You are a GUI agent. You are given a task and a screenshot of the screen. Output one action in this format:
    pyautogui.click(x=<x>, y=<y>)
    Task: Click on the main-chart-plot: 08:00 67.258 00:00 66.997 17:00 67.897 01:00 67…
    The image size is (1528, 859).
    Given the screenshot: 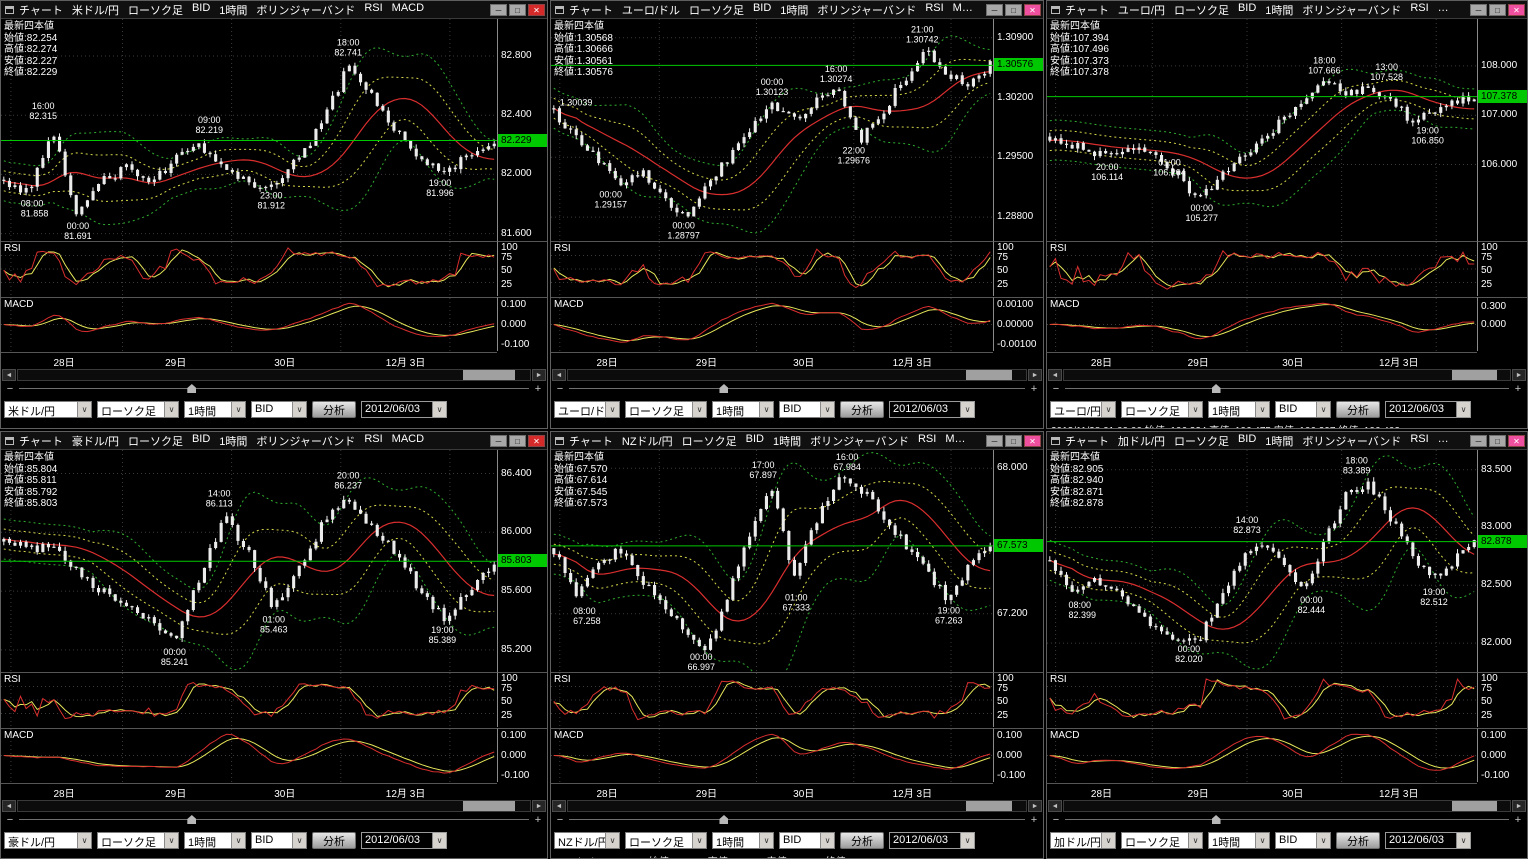 What is the action you would take?
    pyautogui.click(x=772, y=561)
    